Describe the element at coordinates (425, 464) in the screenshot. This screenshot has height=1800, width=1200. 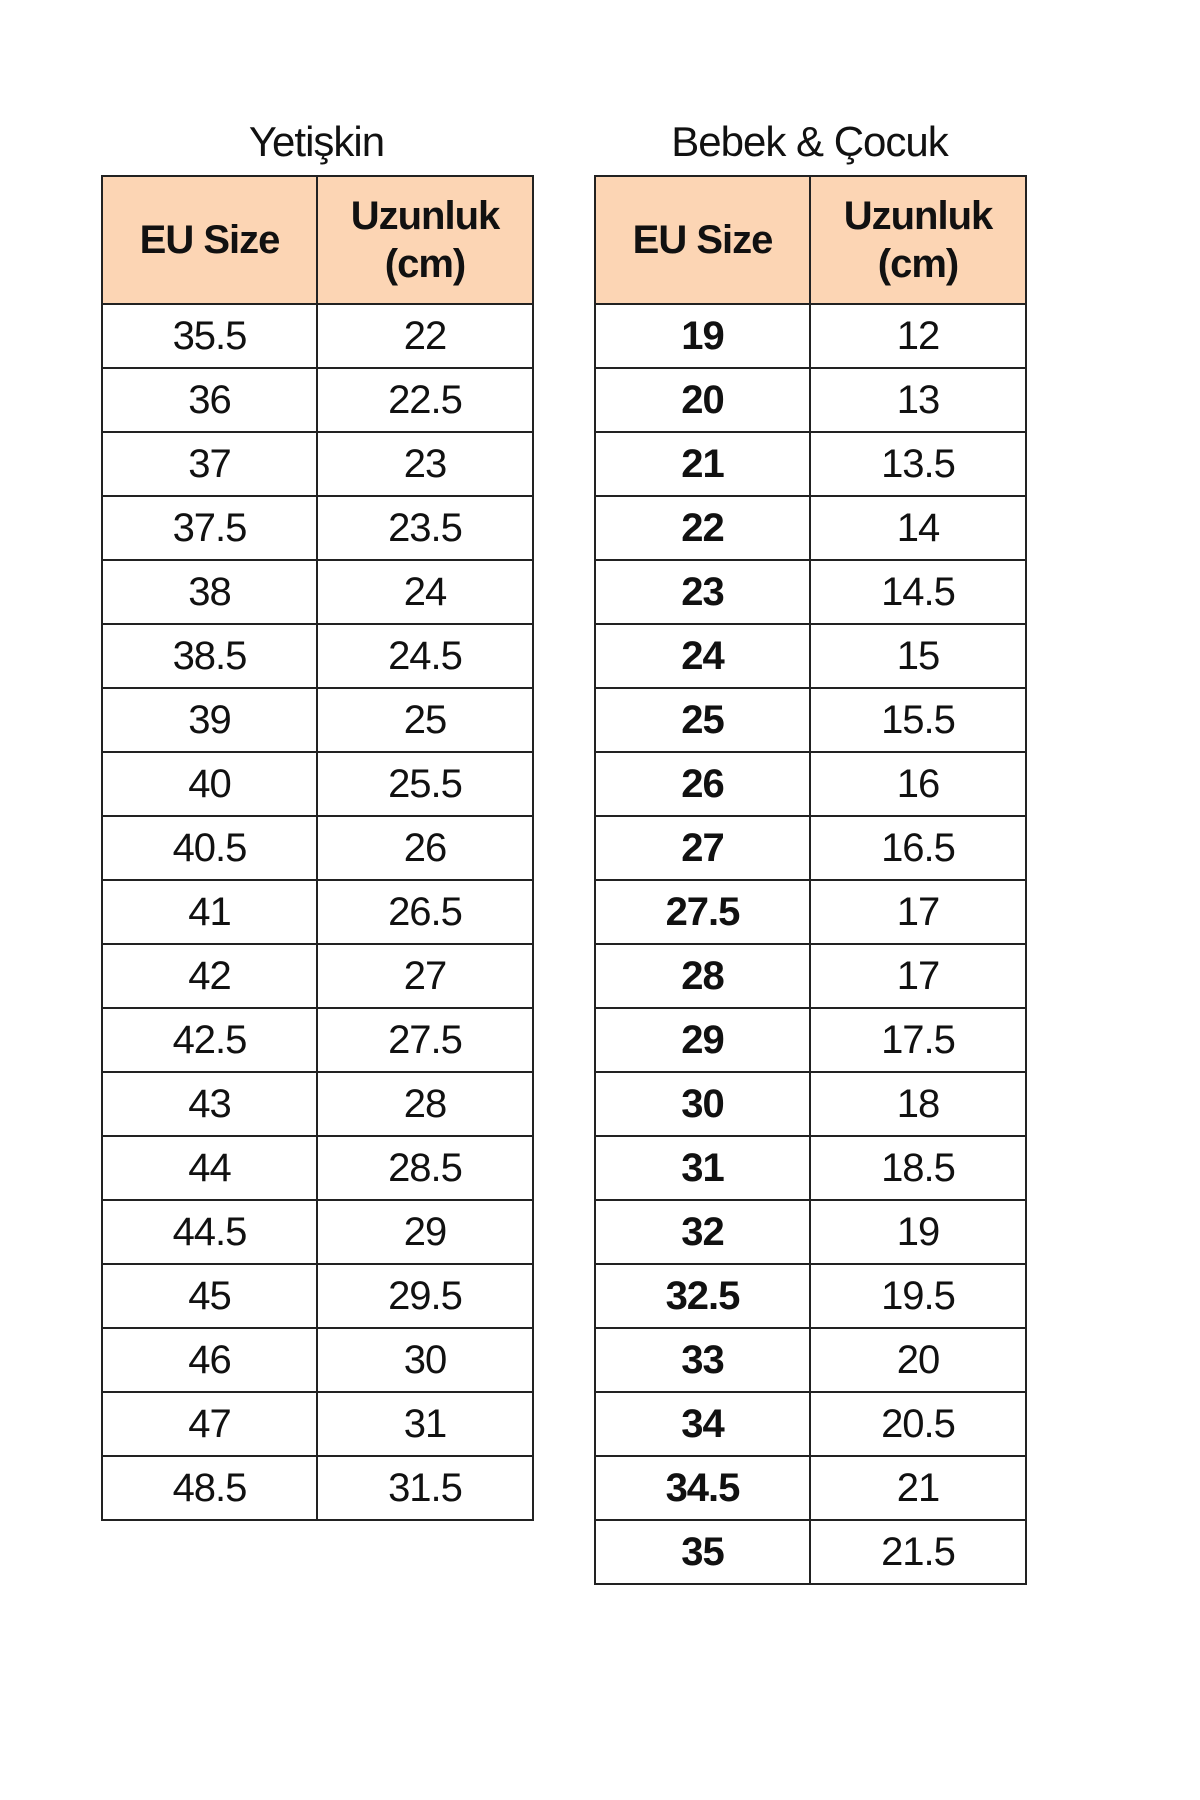
I see `length-cell: 23` at that location.